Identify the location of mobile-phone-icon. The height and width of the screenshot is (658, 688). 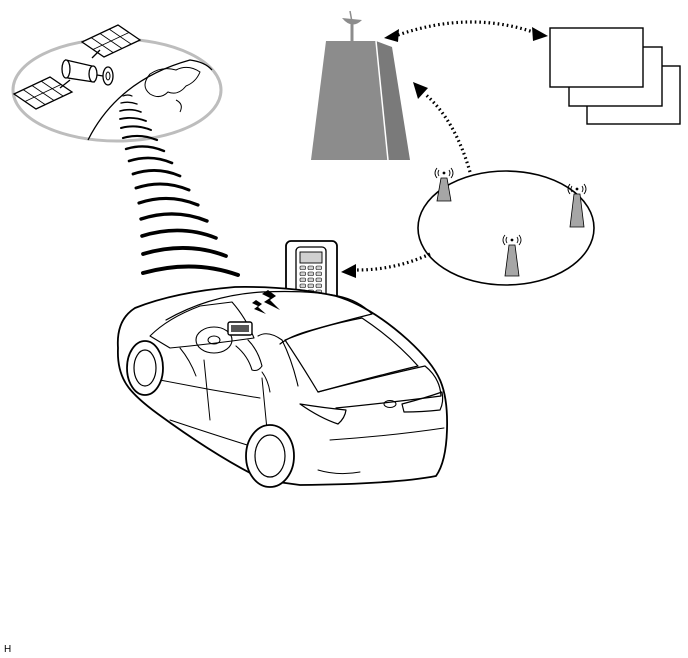
(311, 271).